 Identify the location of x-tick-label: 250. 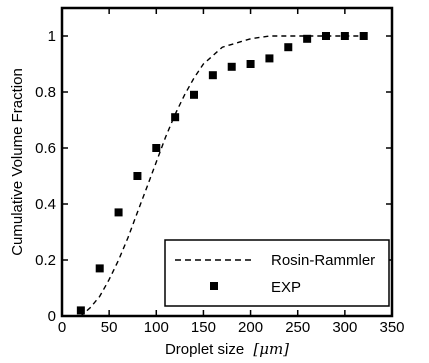
(297, 327).